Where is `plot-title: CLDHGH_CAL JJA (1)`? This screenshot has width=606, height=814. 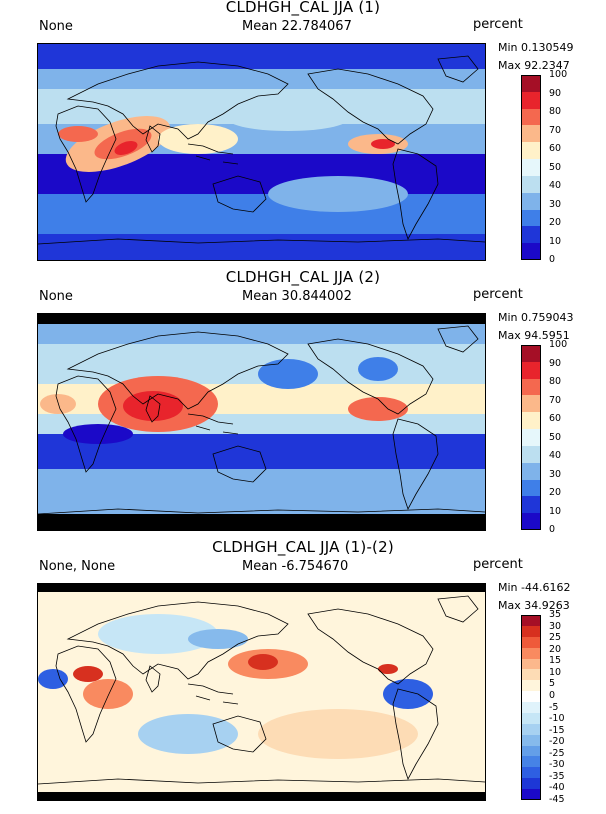
plot-title: CLDHGH_CAL JJA (1) is located at coordinates (303, 8).